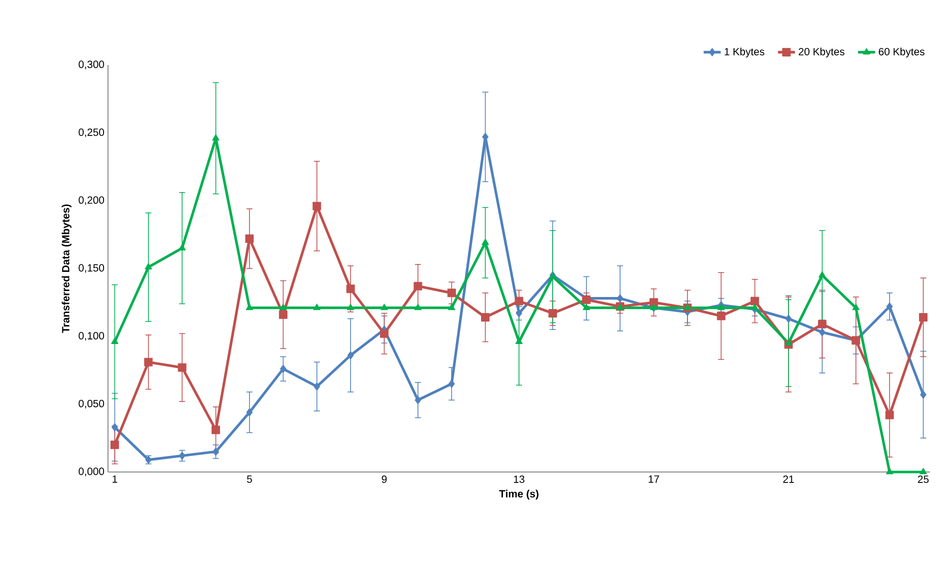 The width and height of the screenshot is (939, 569). Describe the element at coordinates (923, 479) in the screenshot. I see `x-tick-label: 25` at that location.